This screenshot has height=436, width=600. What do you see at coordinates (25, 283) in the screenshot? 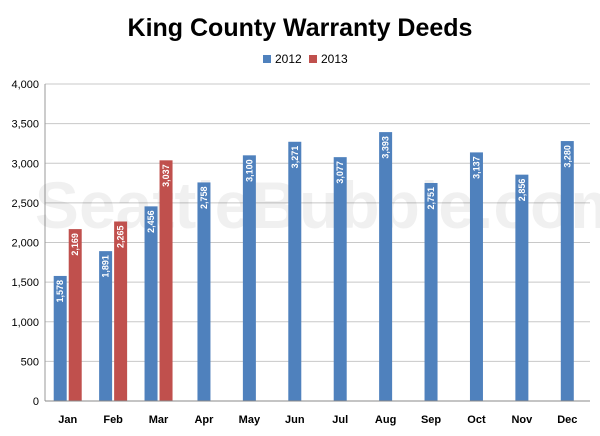
I see `y-tick-label: 1,500` at bounding box center [25, 283].